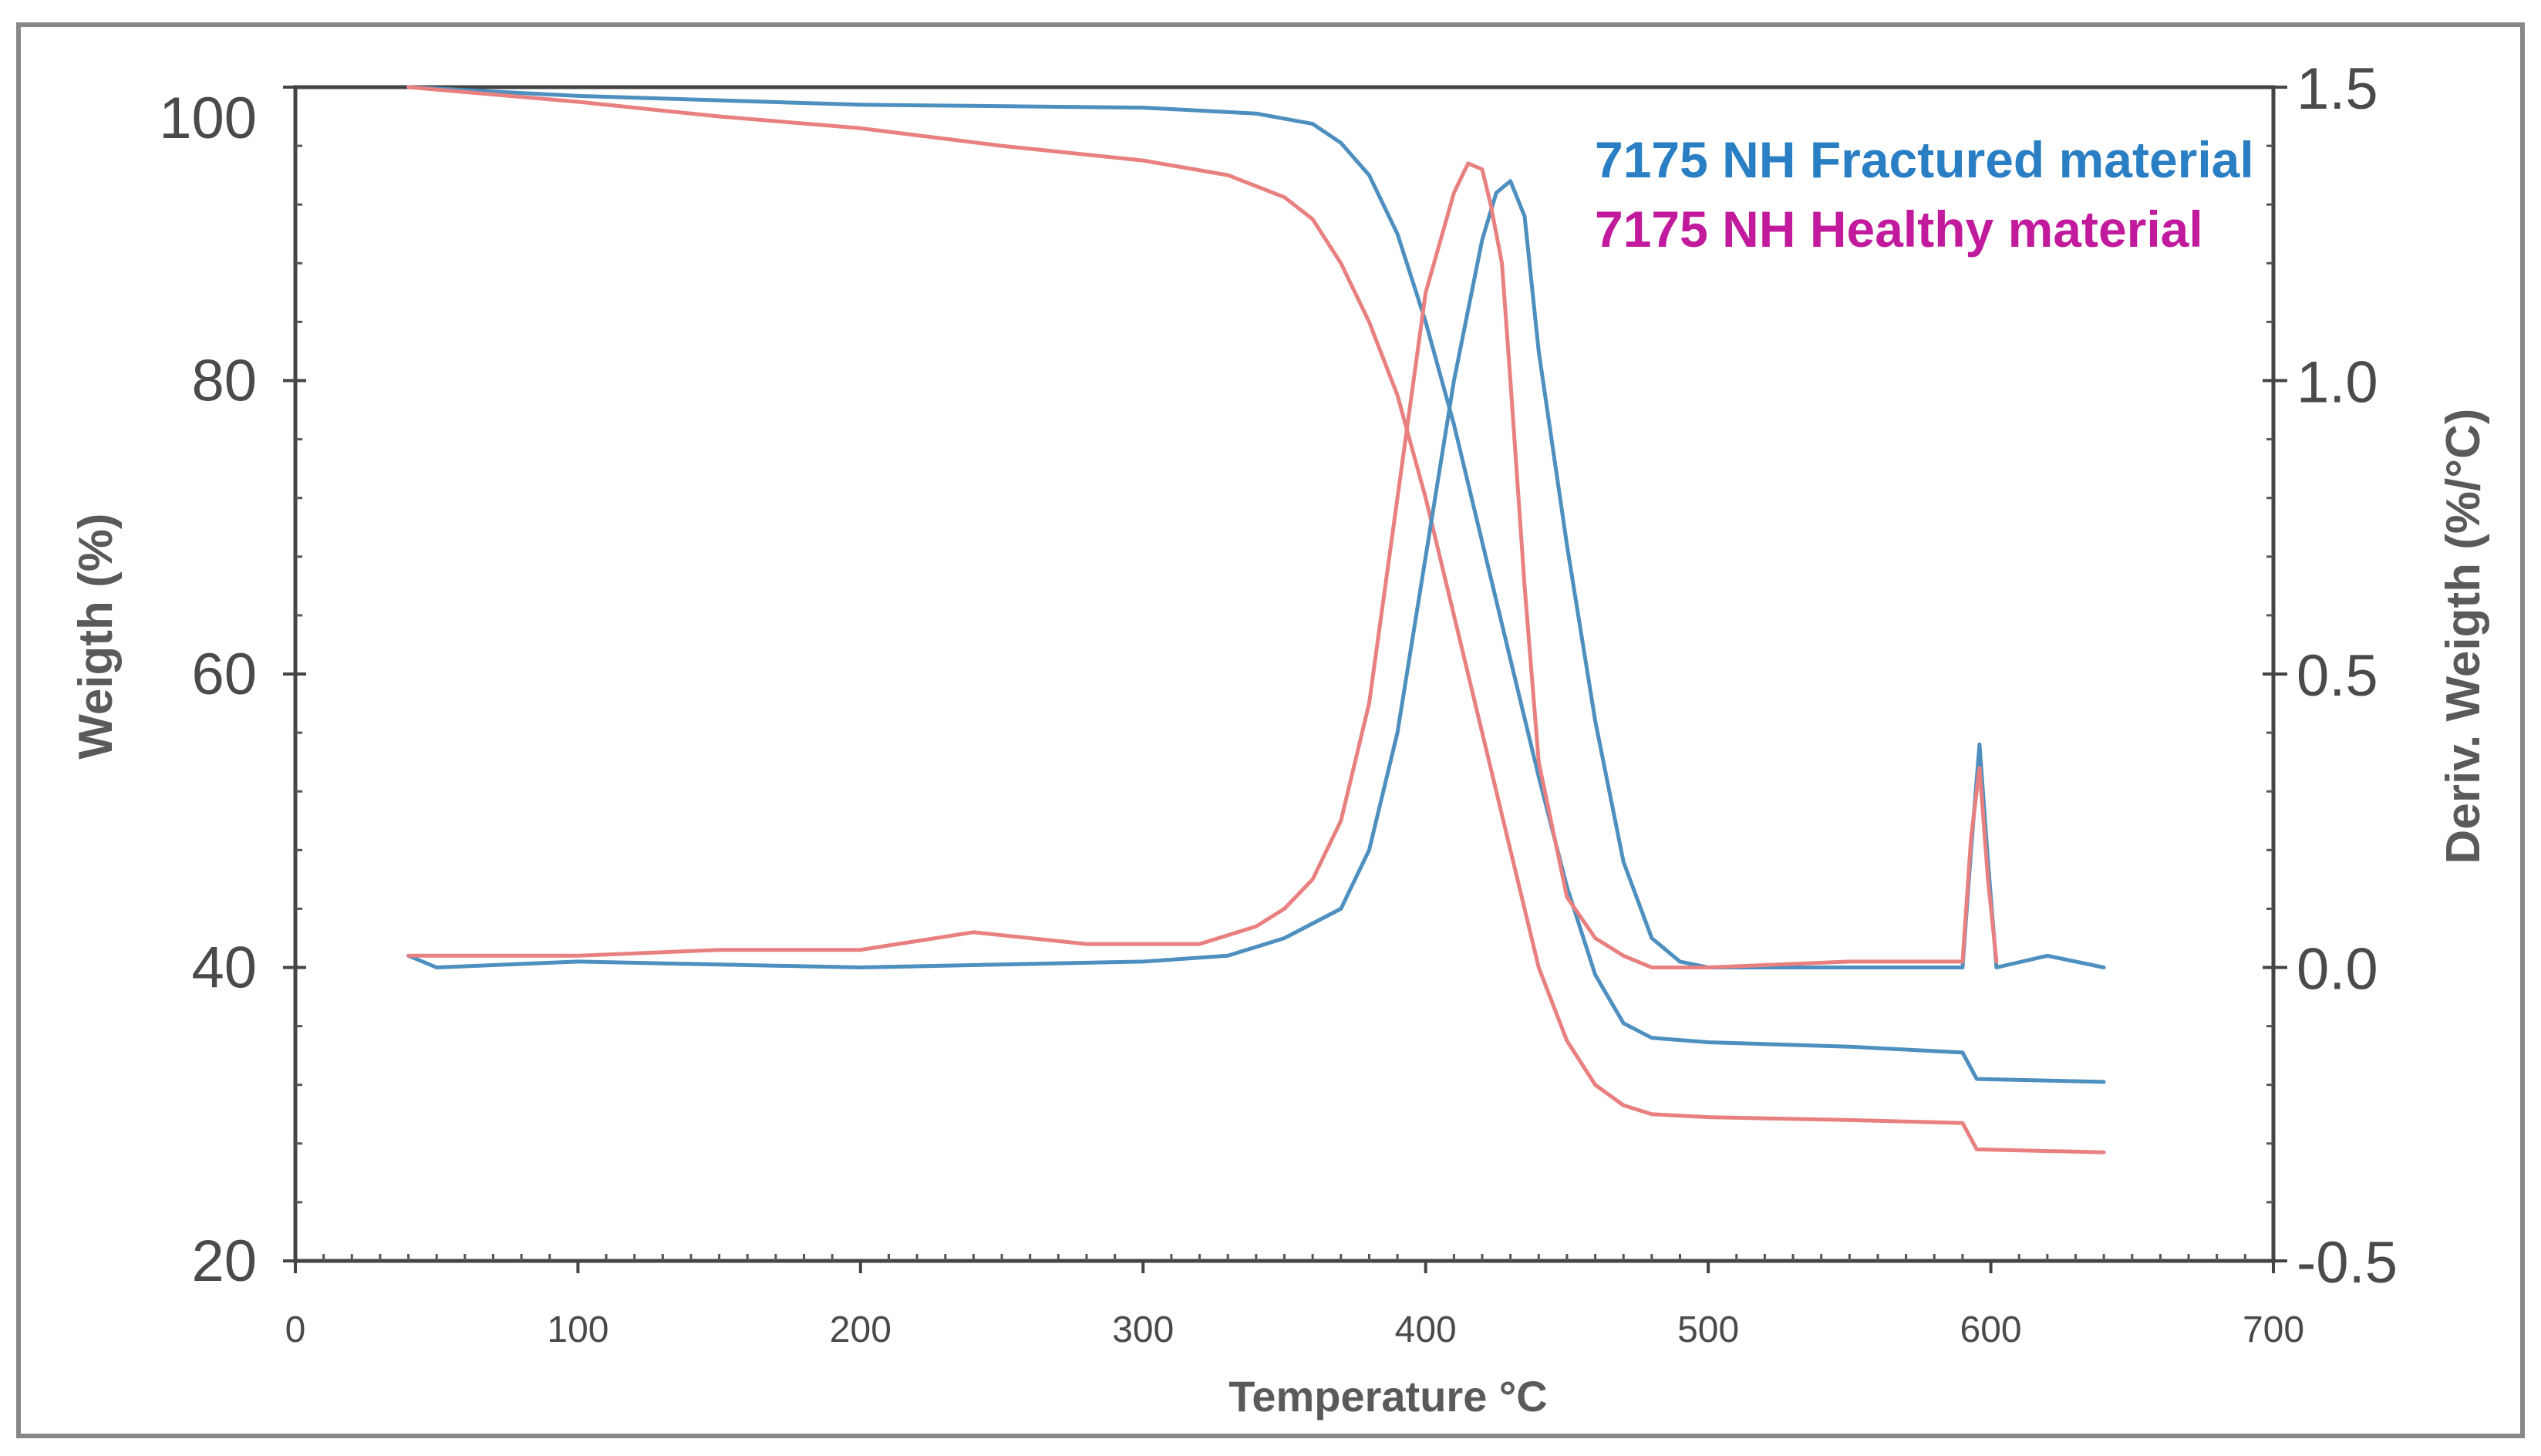 Image resolution: width=2541 pixels, height=1456 pixels. I want to click on y-left-tick-label: 40, so click(224, 968).